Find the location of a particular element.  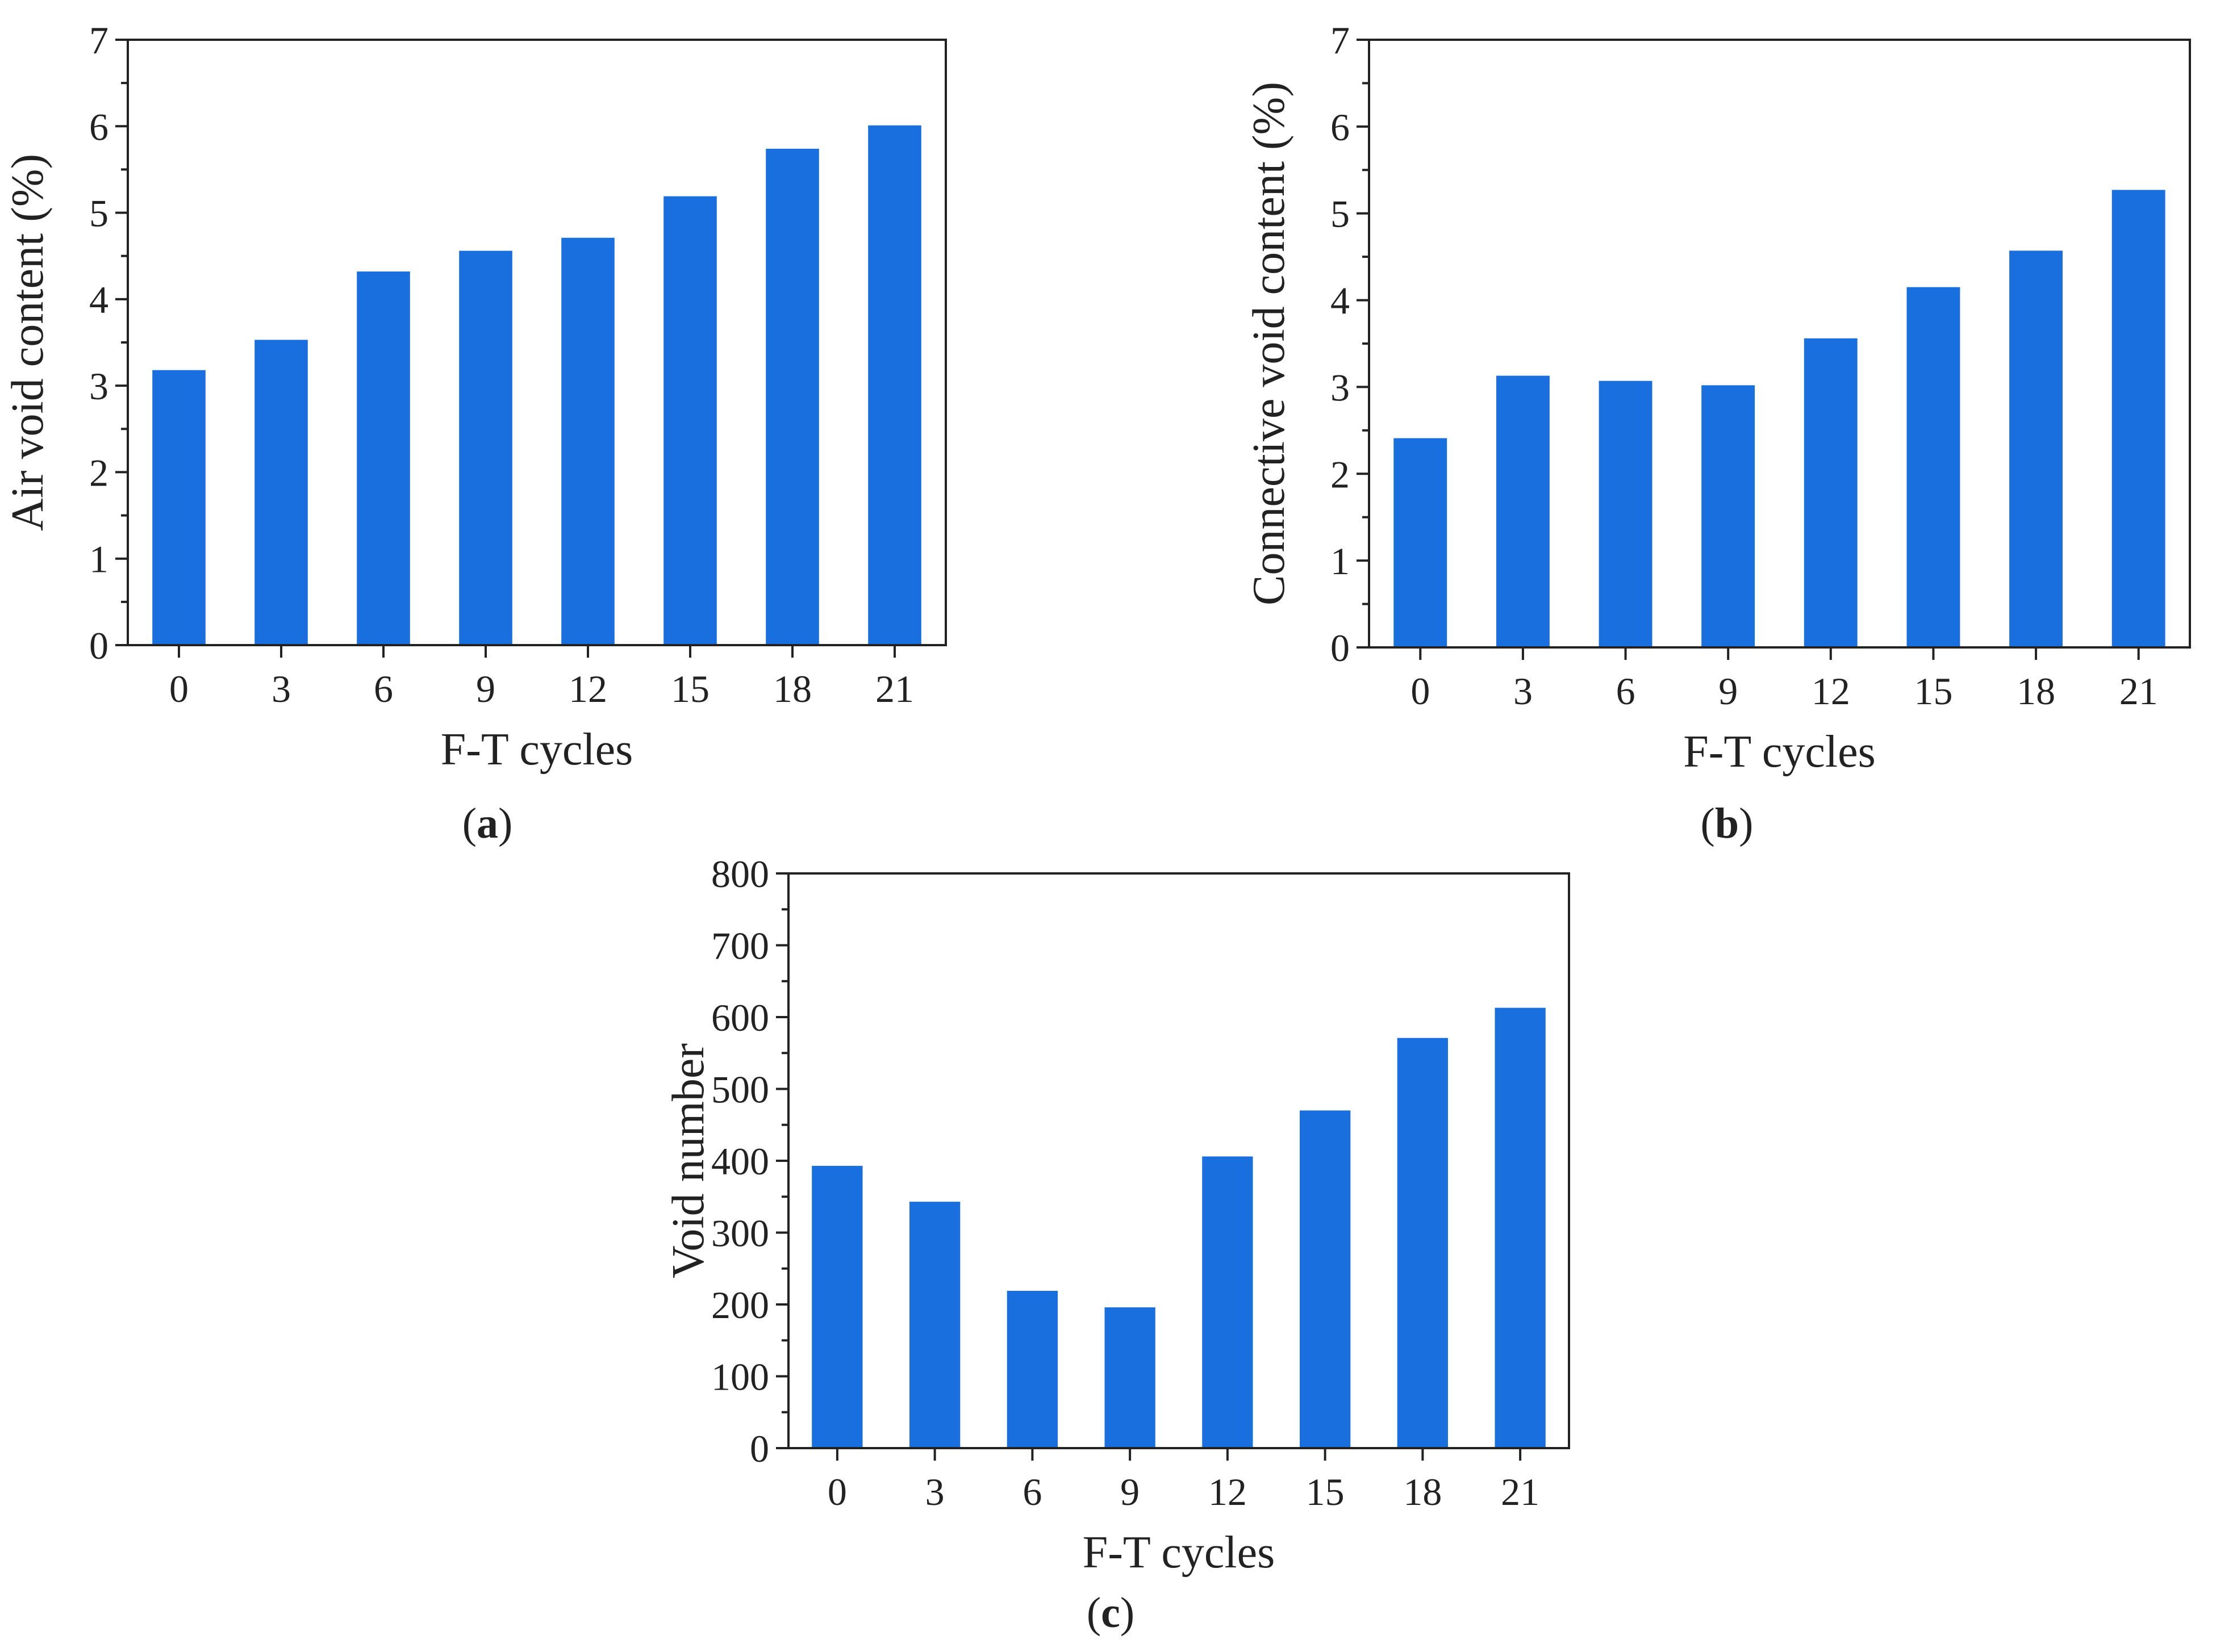

y-tick-label-a-0: 0 is located at coordinates (98, 645).